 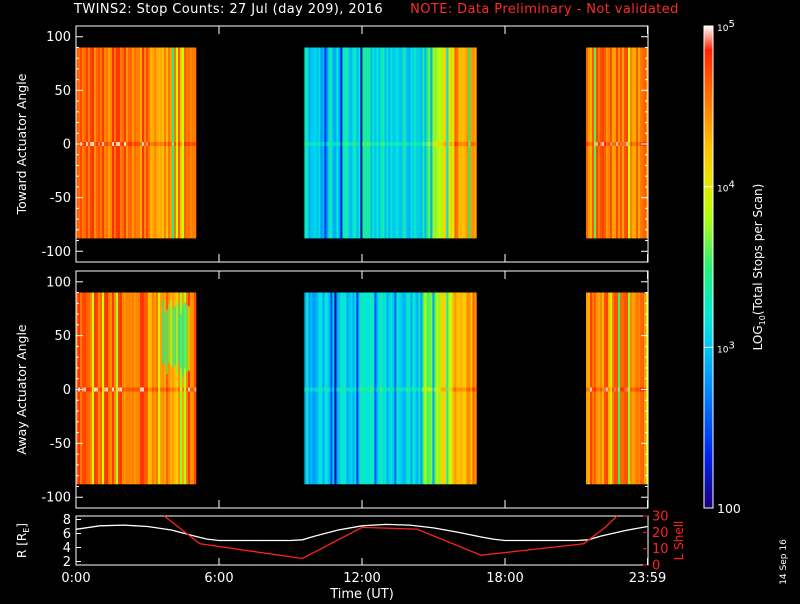 What do you see at coordinates (62, 336) in the screenshot?
I see `y-tick-label: 50` at bounding box center [62, 336].